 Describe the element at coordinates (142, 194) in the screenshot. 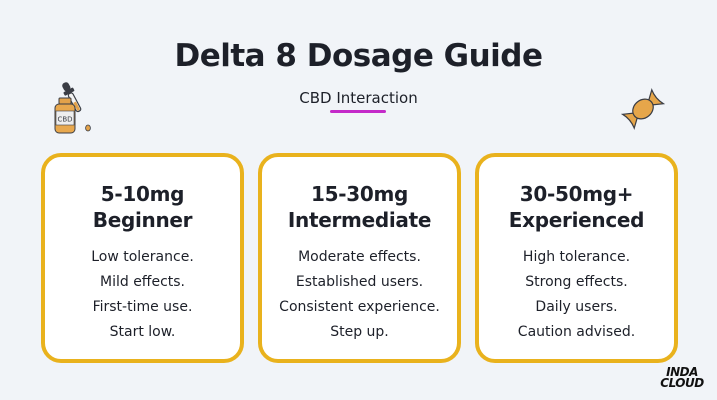

I see `card-dose: 5-10mg` at that location.